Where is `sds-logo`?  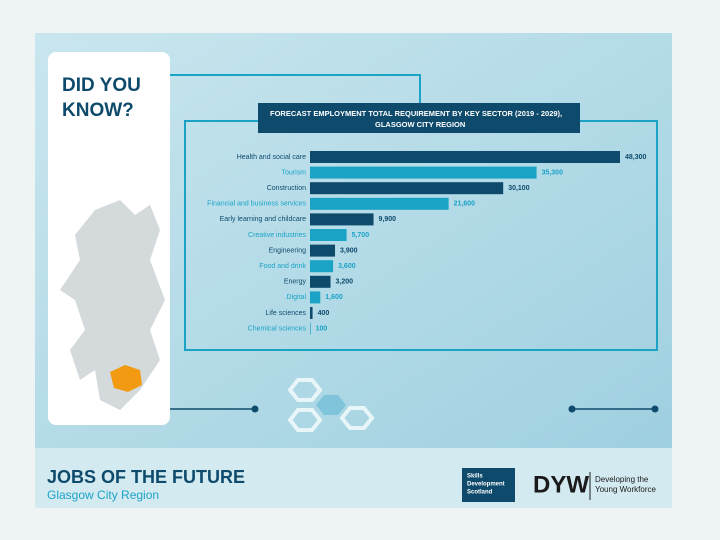 sds-logo is located at coordinates (488, 485).